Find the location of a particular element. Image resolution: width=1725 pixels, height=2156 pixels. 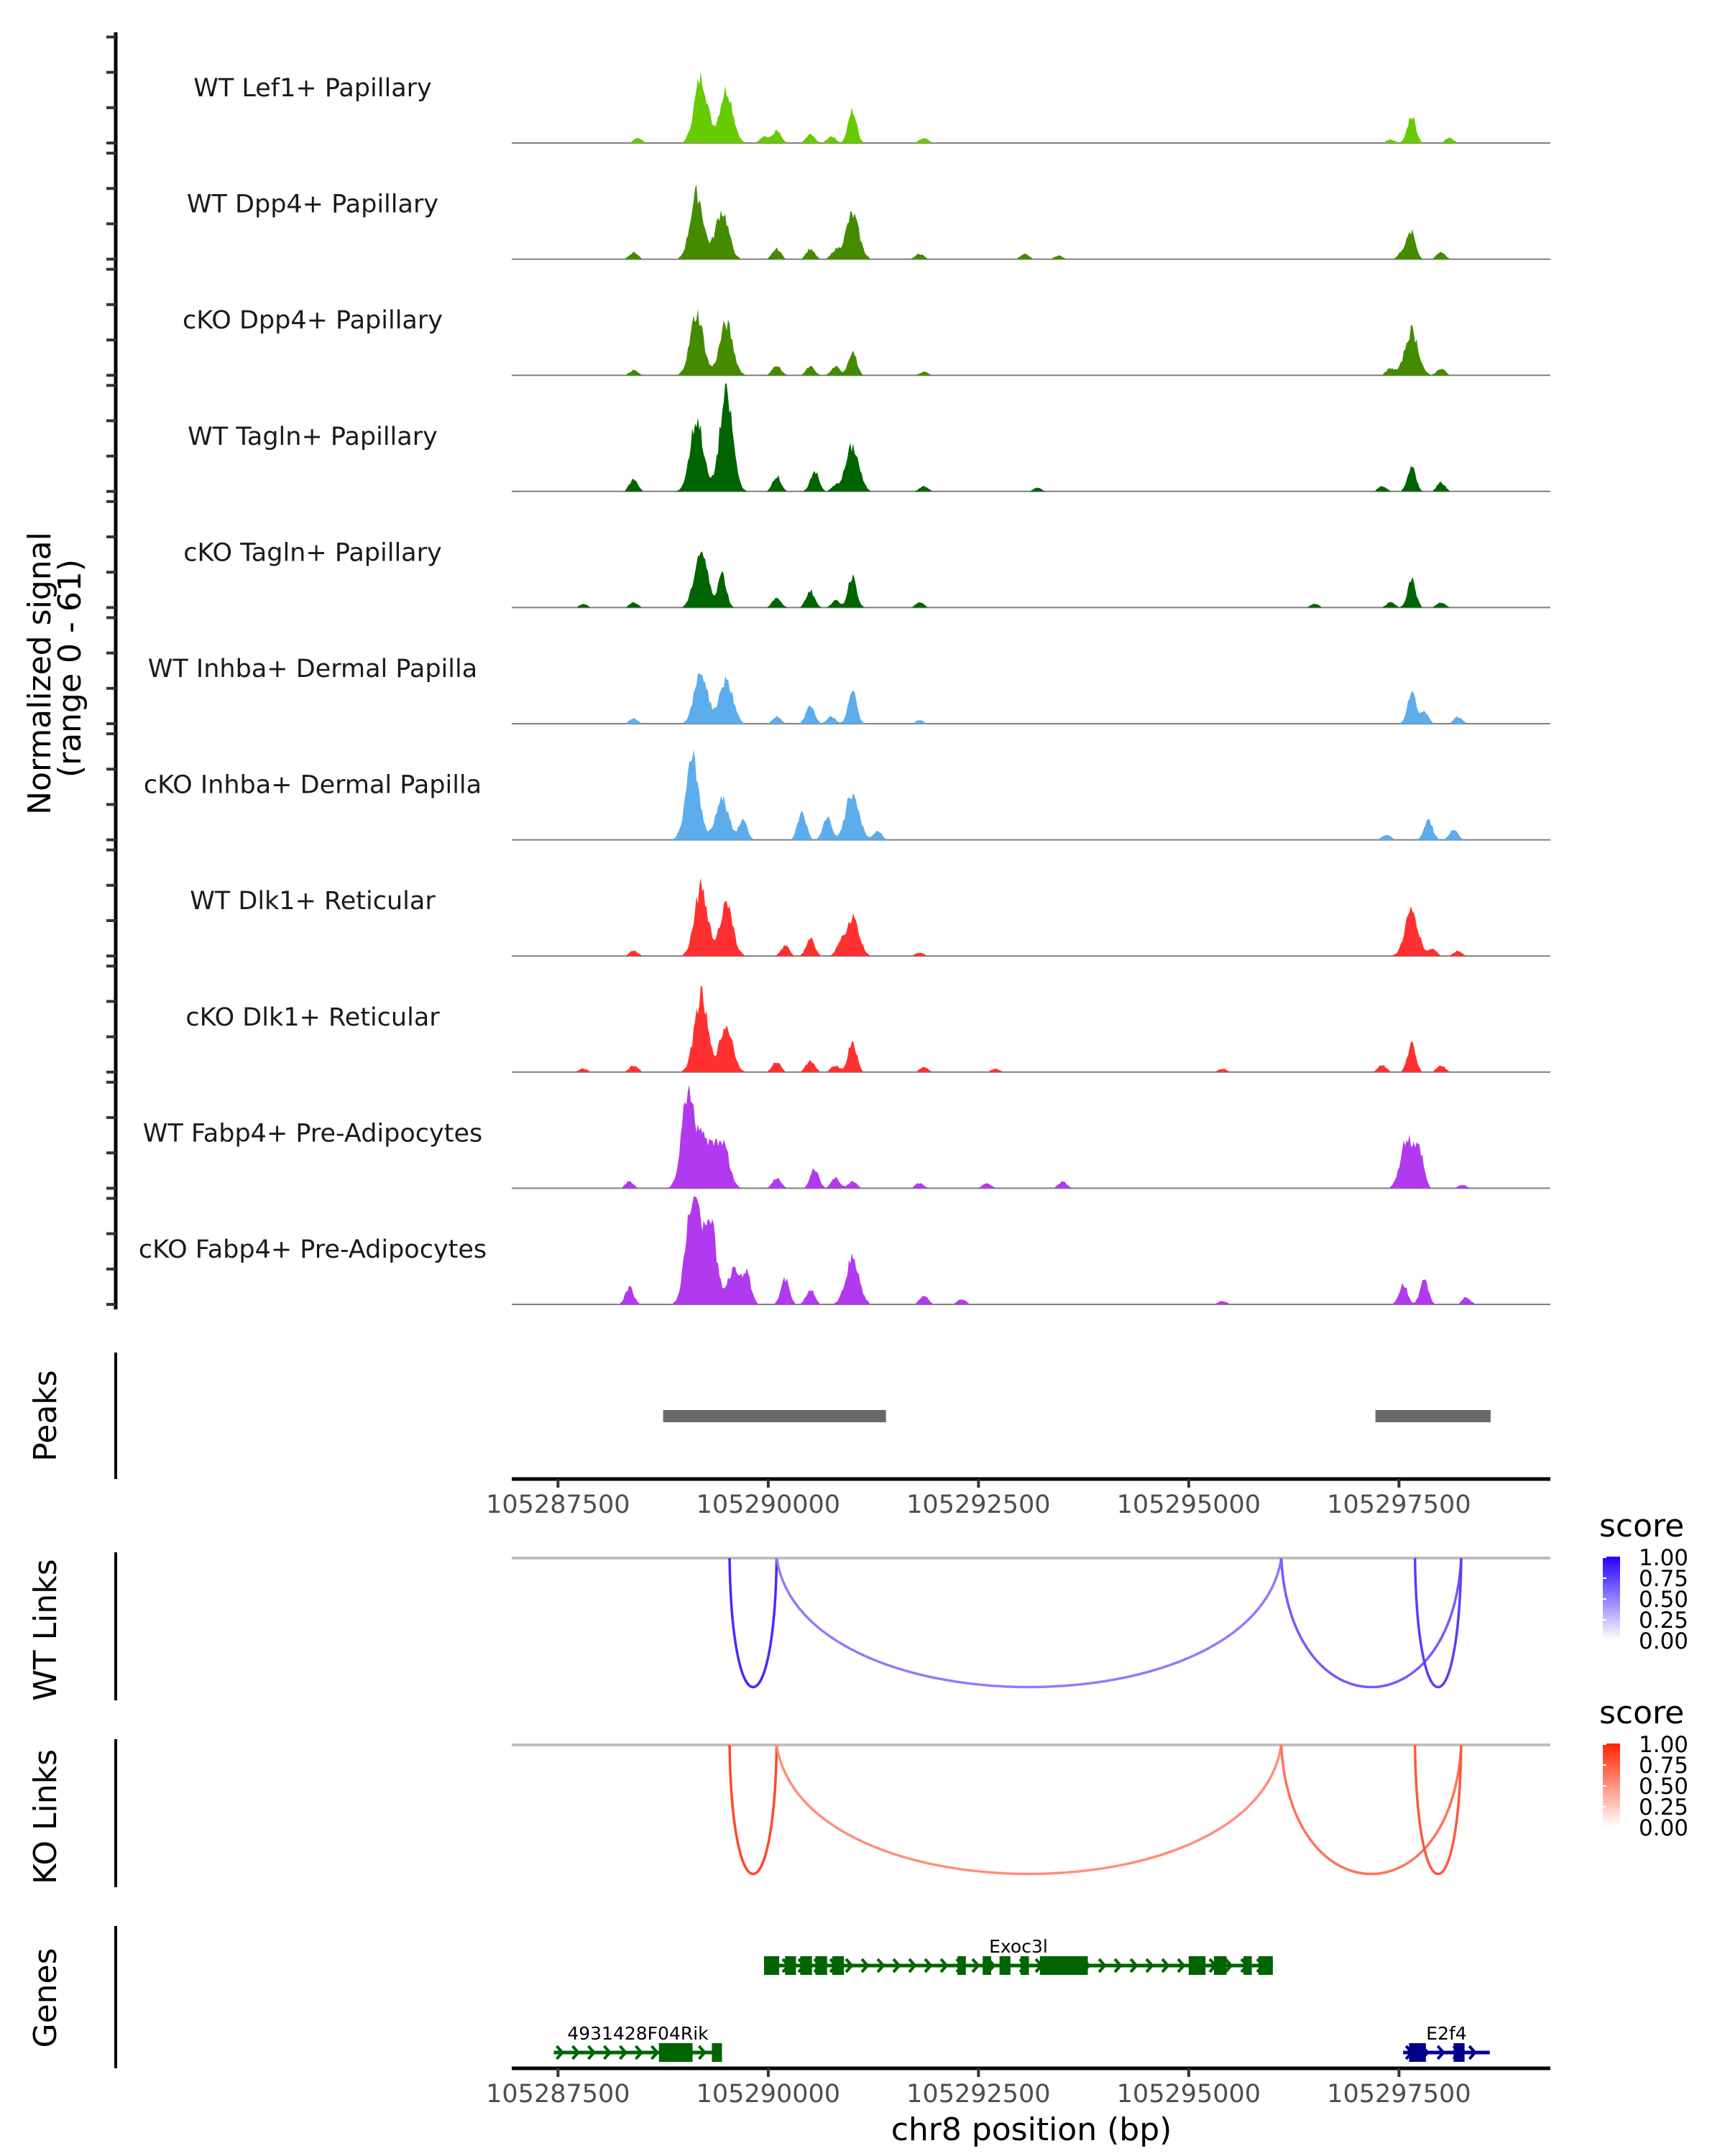

peak-region is located at coordinates (1433, 1416).